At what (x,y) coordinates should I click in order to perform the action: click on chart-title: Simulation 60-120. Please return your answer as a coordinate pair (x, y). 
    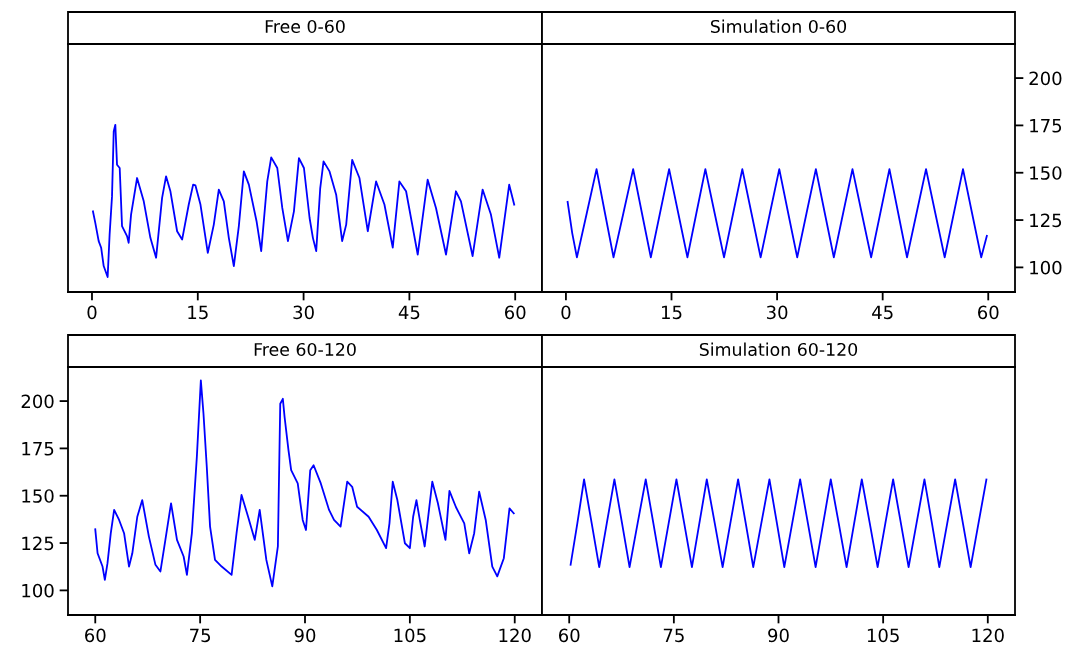
    Looking at the image, I should click on (778, 349).